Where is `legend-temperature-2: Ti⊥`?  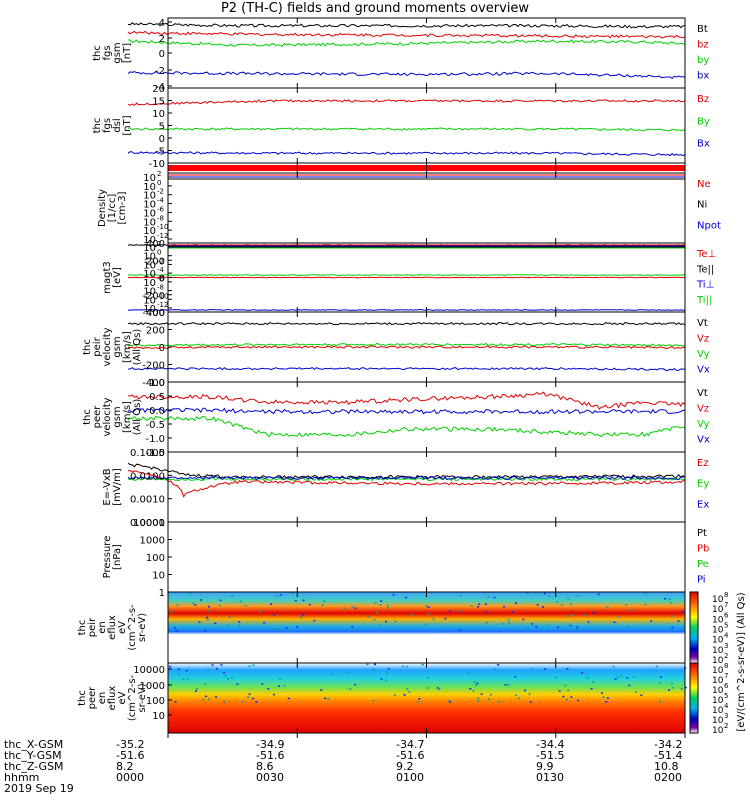 legend-temperature-2: Ti⊥ is located at coordinates (705, 285).